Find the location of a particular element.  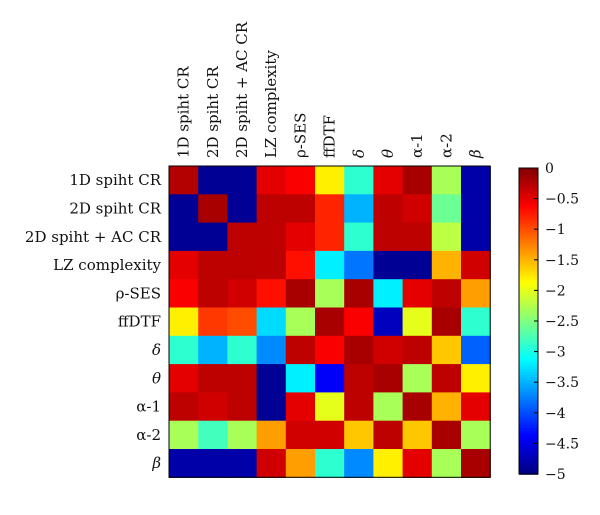

colorbar: 0 −0.5 −1 −1.5 −2 −2.5 −3 −3.5 −4 −4.5 −5 is located at coordinates (548, 322).